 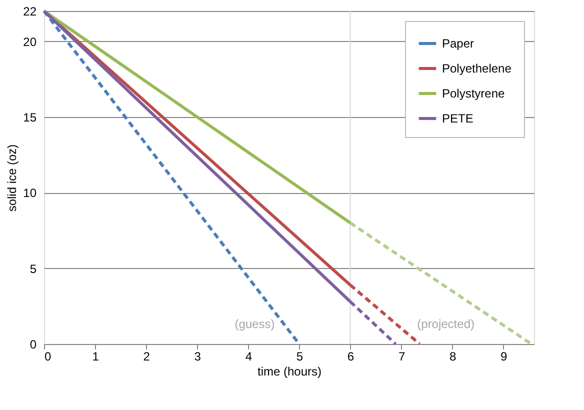 I want to click on x-axis-title: time (hours), so click(x=289, y=371).